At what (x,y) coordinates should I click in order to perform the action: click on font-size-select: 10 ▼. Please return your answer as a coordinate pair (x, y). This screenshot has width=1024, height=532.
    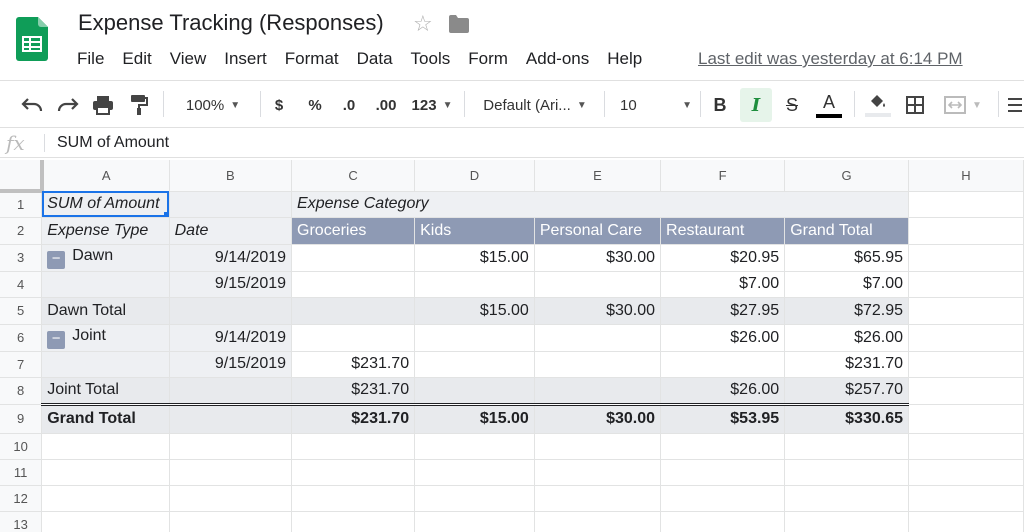
    Looking at the image, I should click on (656, 105).